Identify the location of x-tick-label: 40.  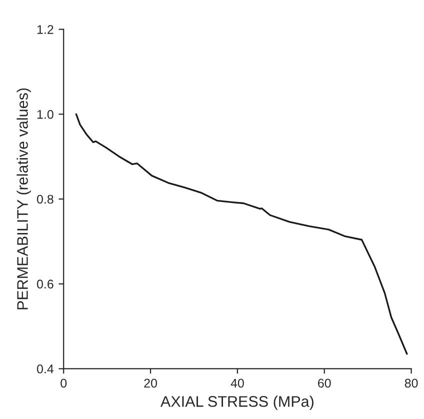
(237, 383).